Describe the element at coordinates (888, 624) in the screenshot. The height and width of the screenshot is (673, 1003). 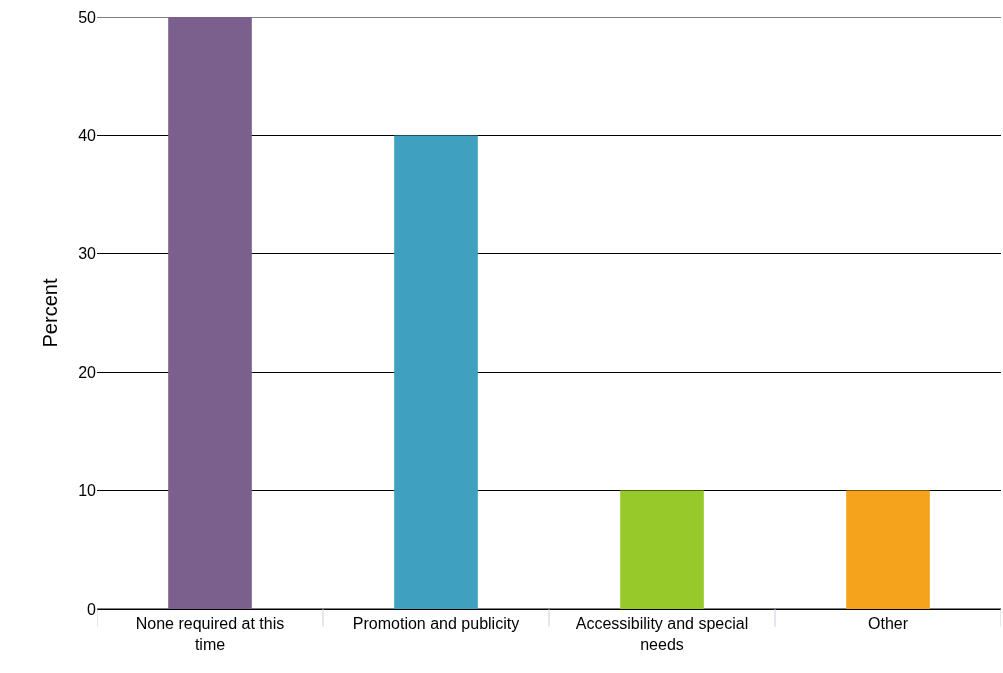
I see `x-tick-label: Other` at that location.